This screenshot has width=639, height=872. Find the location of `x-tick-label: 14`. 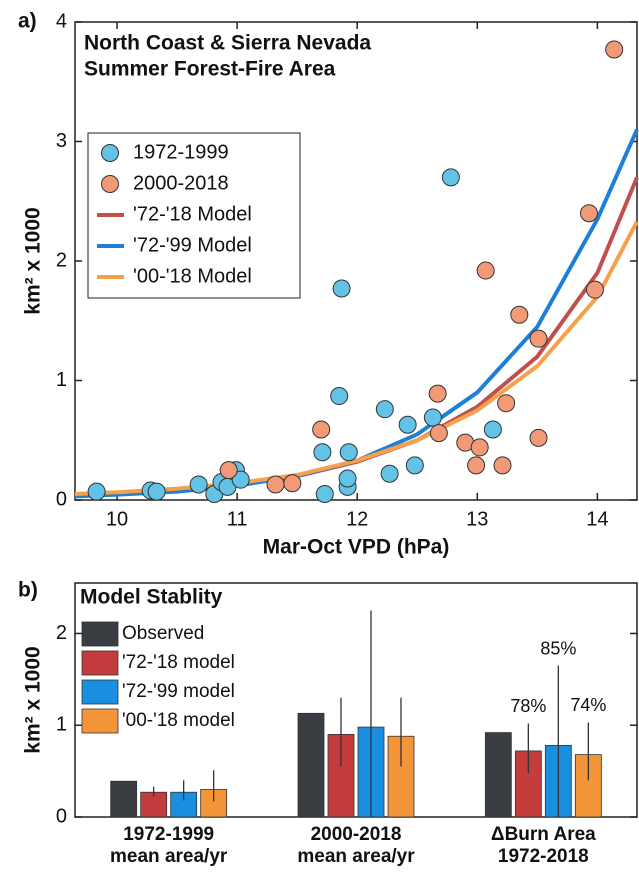

x-tick-label: 14 is located at coordinates (597, 519).